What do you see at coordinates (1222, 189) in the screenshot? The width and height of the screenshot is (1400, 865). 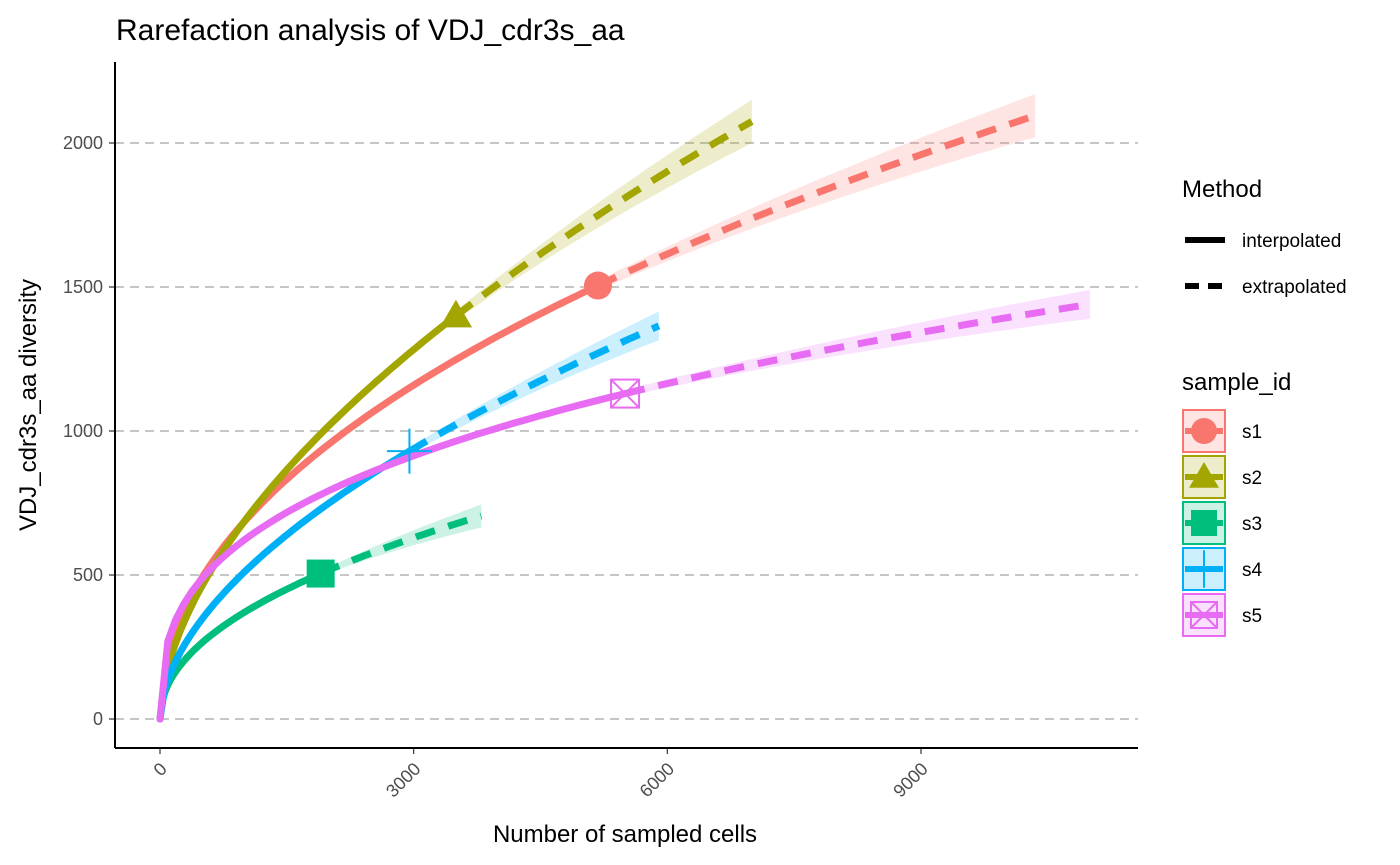 I see `method-legend-title: Method` at bounding box center [1222, 189].